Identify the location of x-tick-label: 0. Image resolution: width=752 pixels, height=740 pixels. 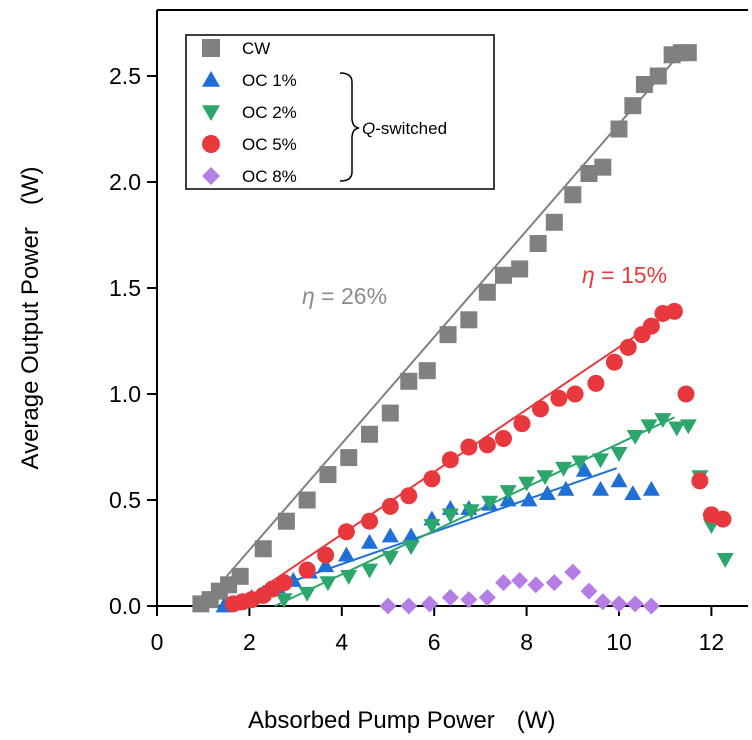
(157, 642).